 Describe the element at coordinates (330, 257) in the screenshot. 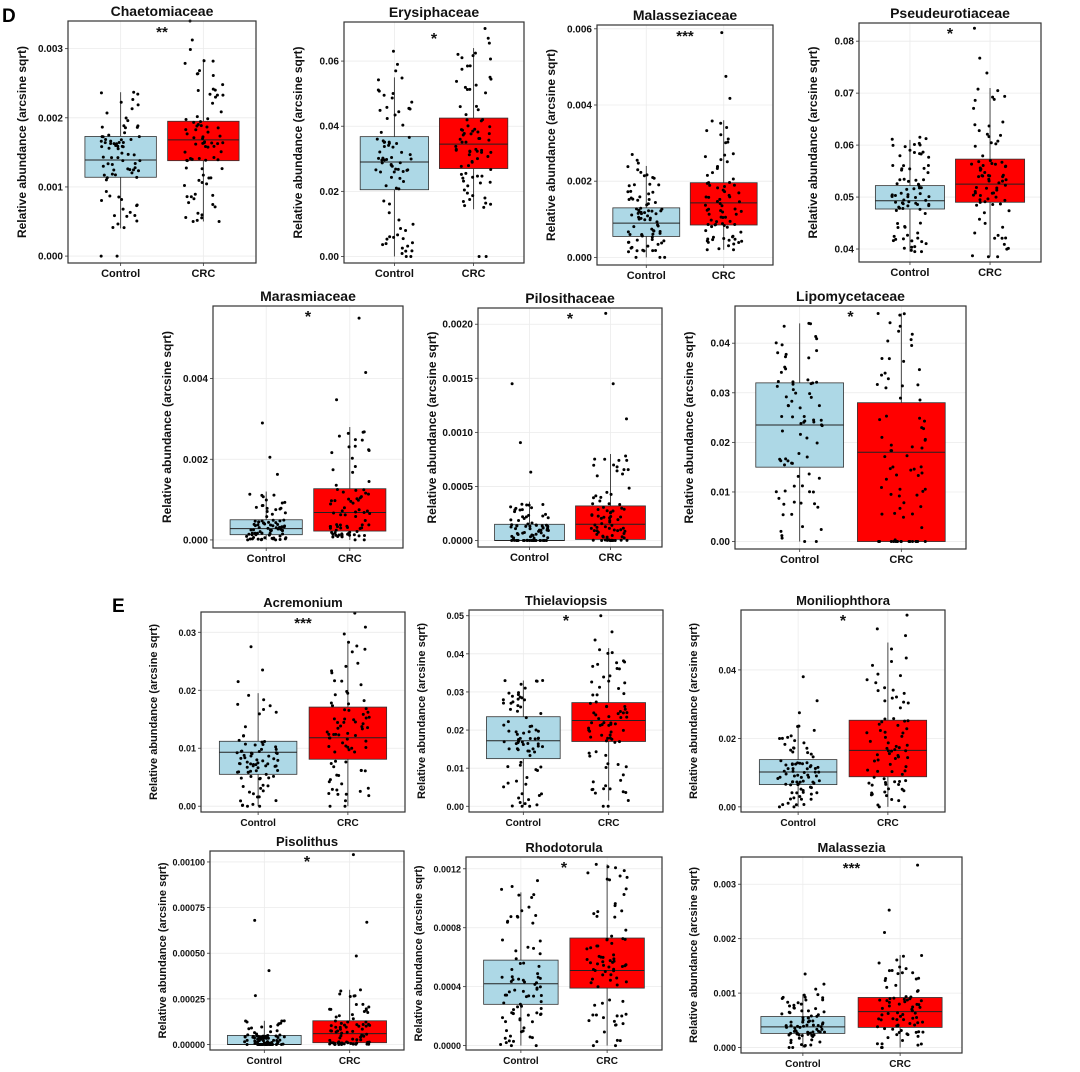

I see `y-tick-label: 0.00` at that location.